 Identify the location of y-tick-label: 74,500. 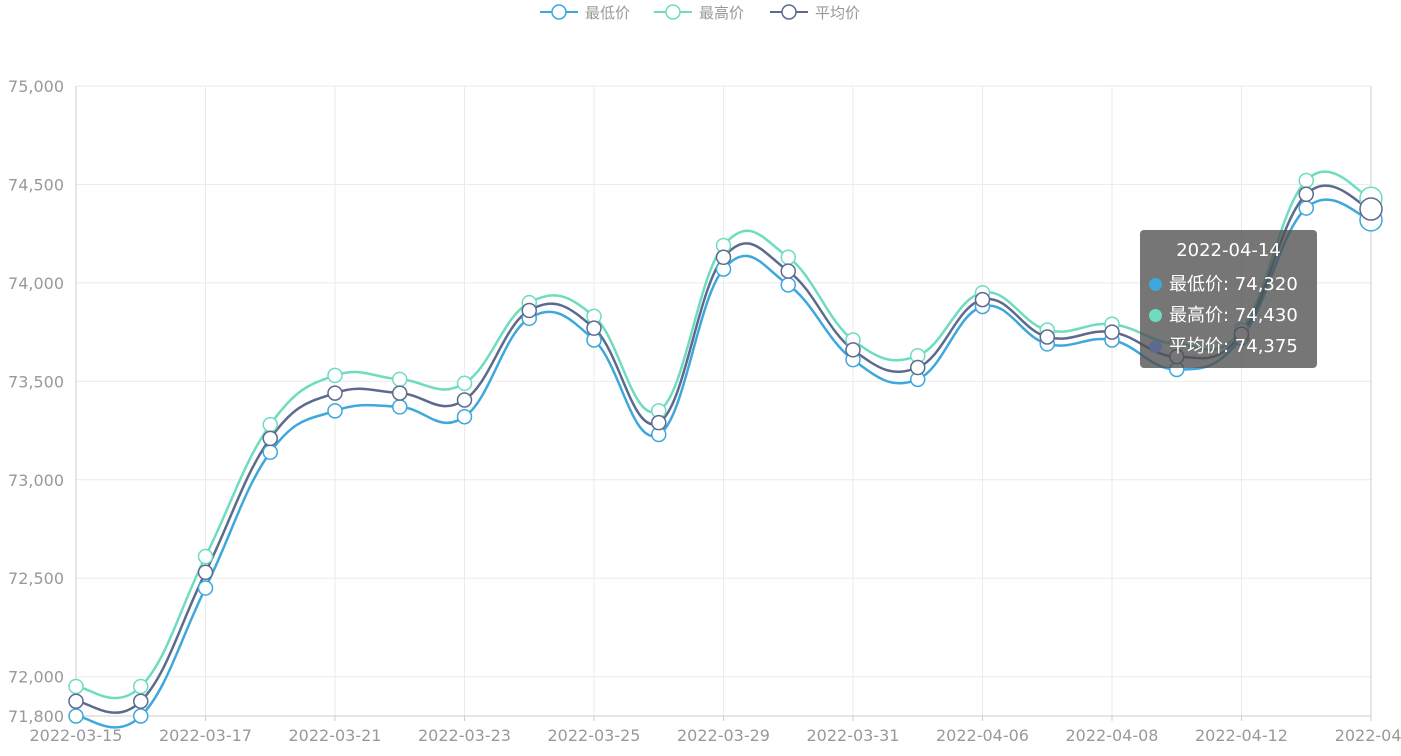
(36, 184).